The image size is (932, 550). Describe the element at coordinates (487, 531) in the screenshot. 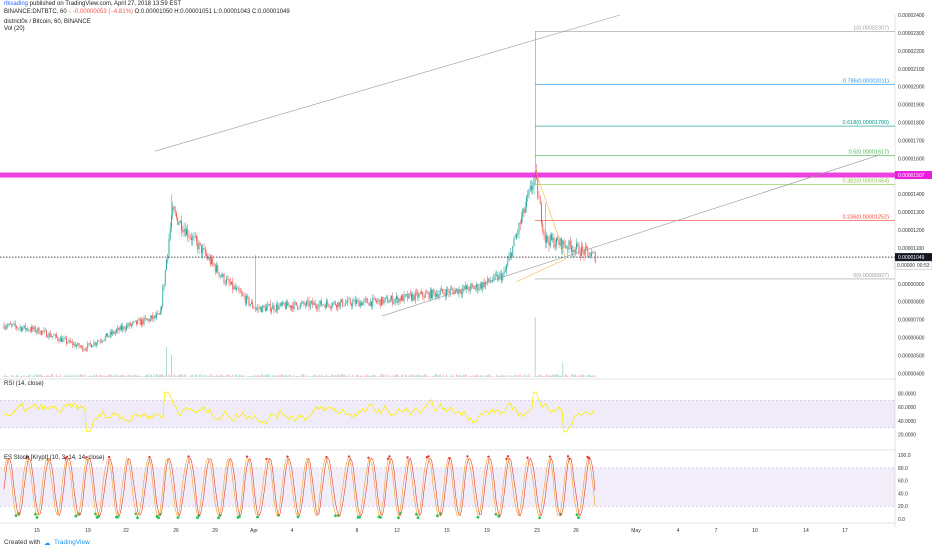

I see `time-tick-label: 19` at that location.